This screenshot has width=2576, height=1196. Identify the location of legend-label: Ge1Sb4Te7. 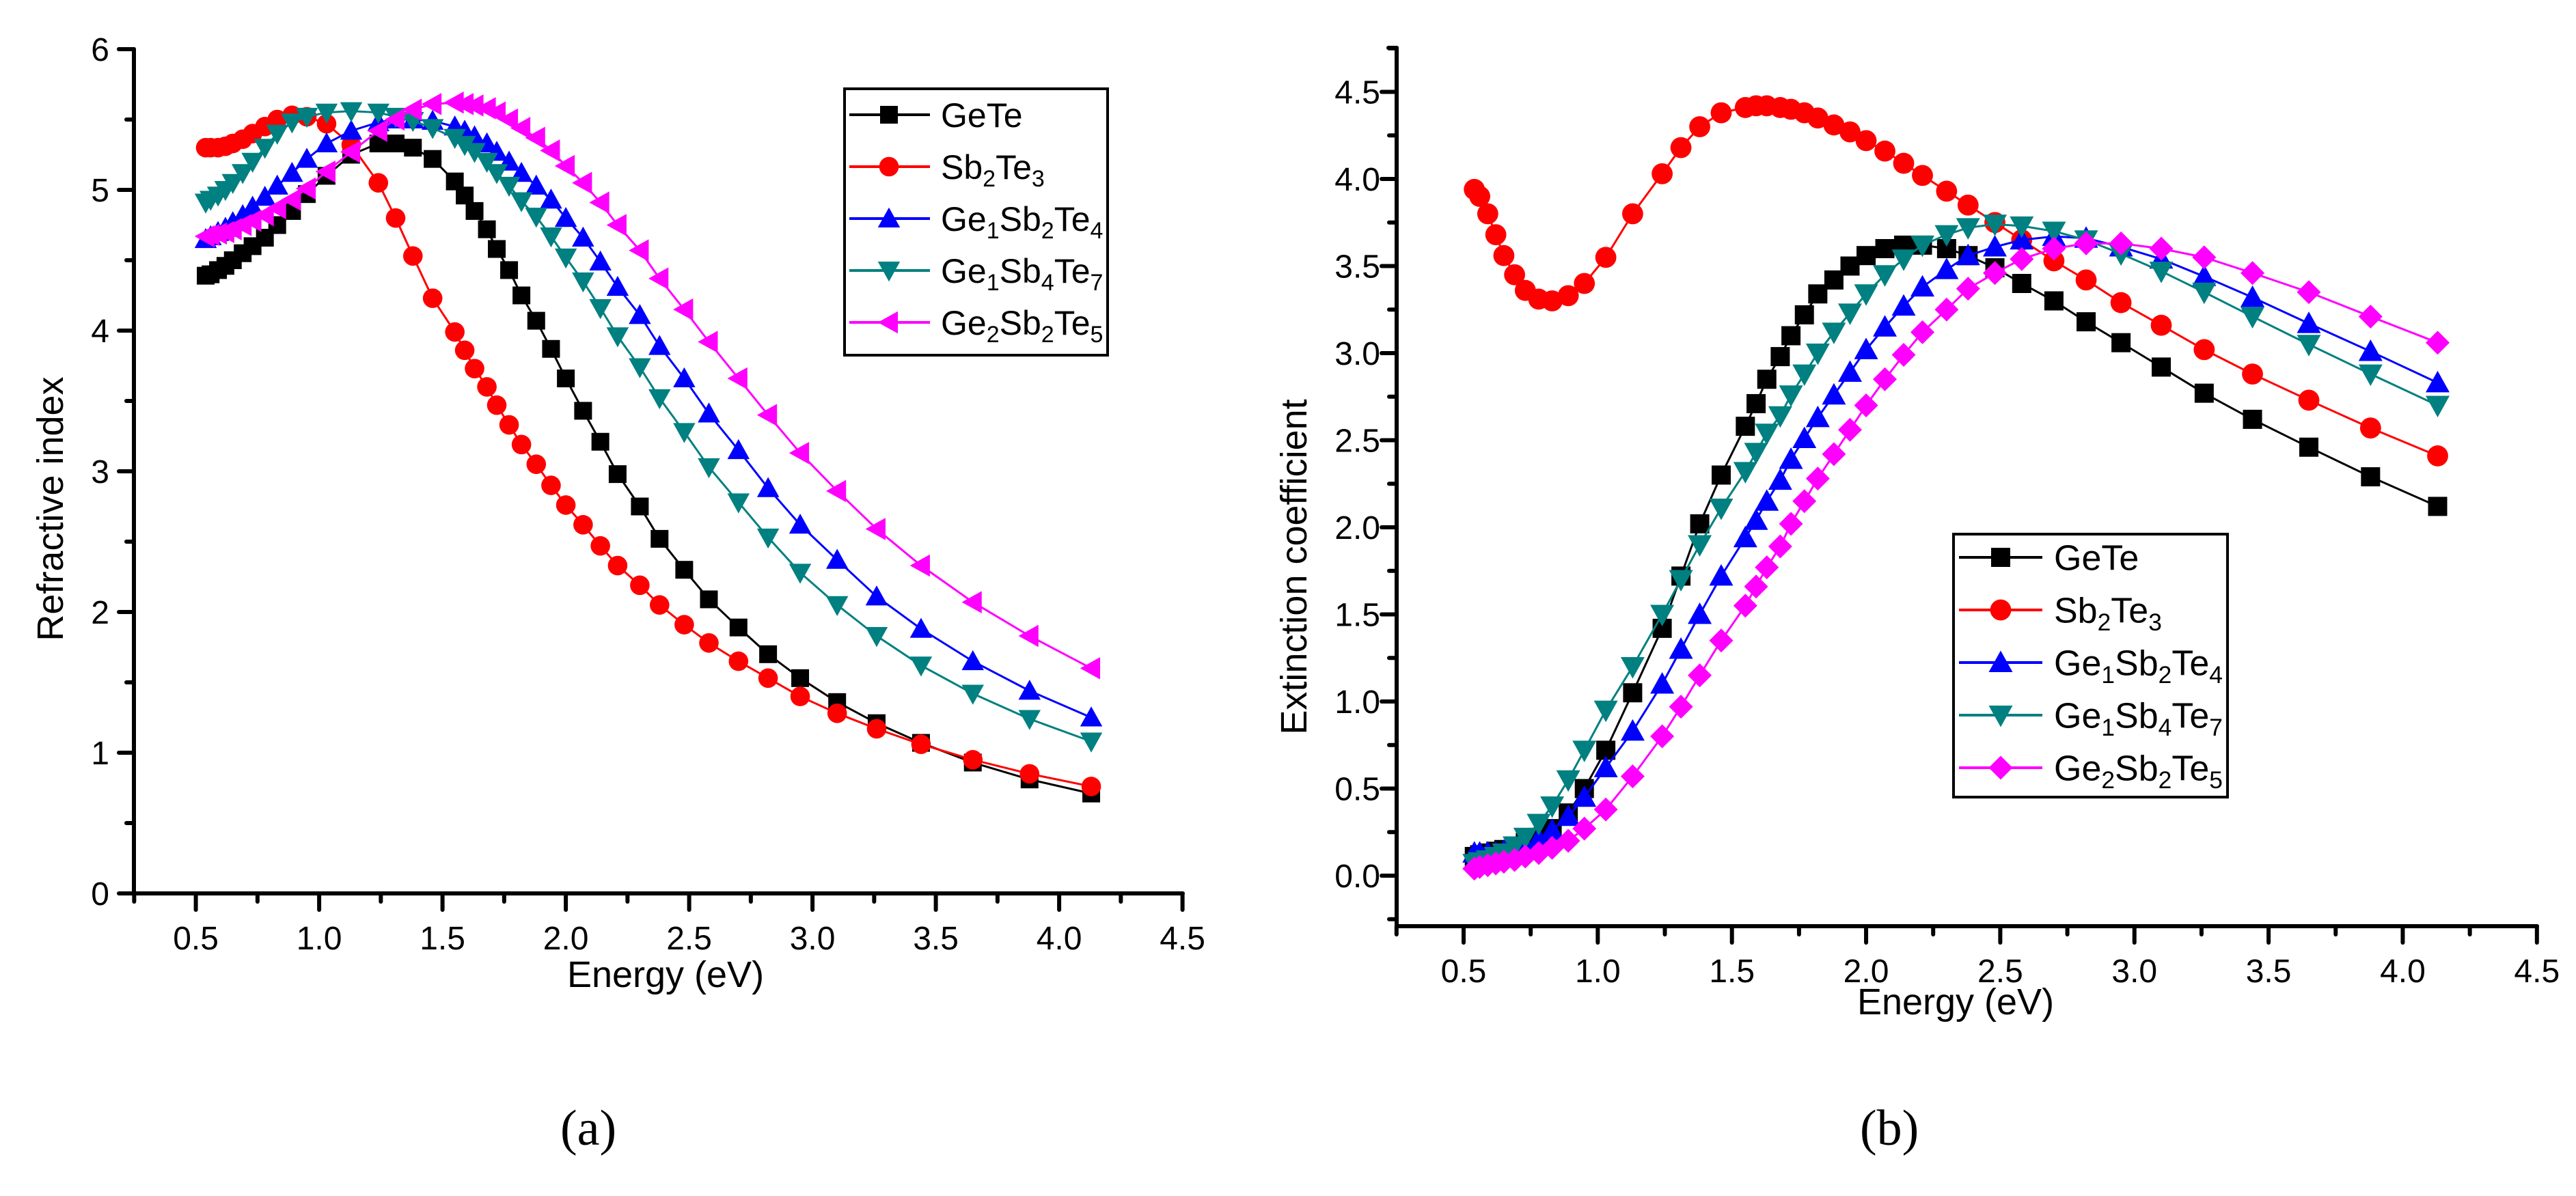
(2138, 719).